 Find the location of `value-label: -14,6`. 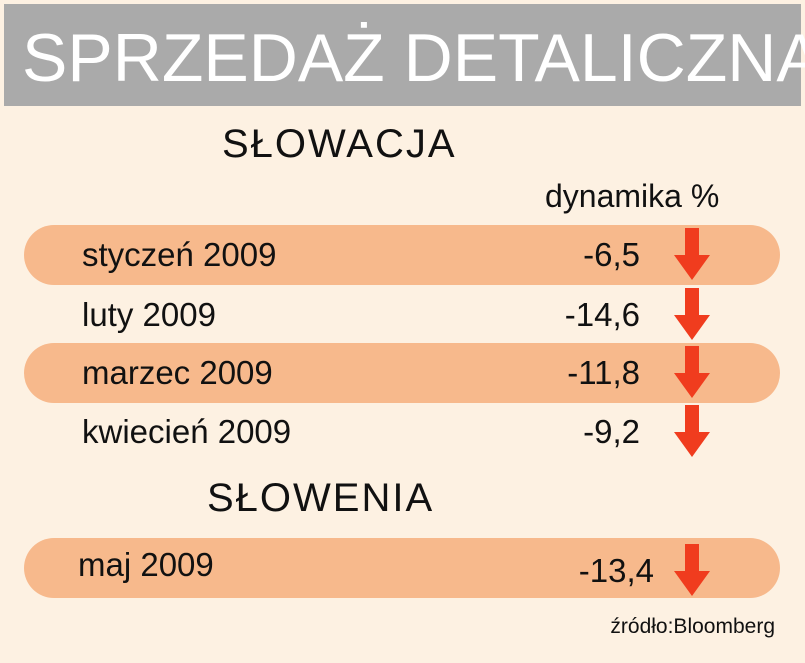

value-label: -14,6 is located at coordinates (602, 314).